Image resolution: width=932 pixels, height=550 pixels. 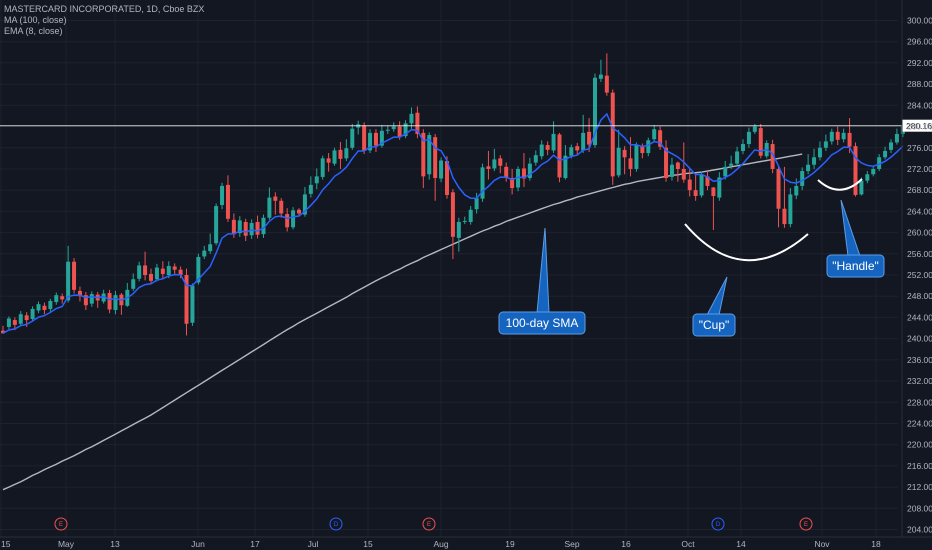 I want to click on handle-callout-text: "Handle", so click(x=855, y=266).